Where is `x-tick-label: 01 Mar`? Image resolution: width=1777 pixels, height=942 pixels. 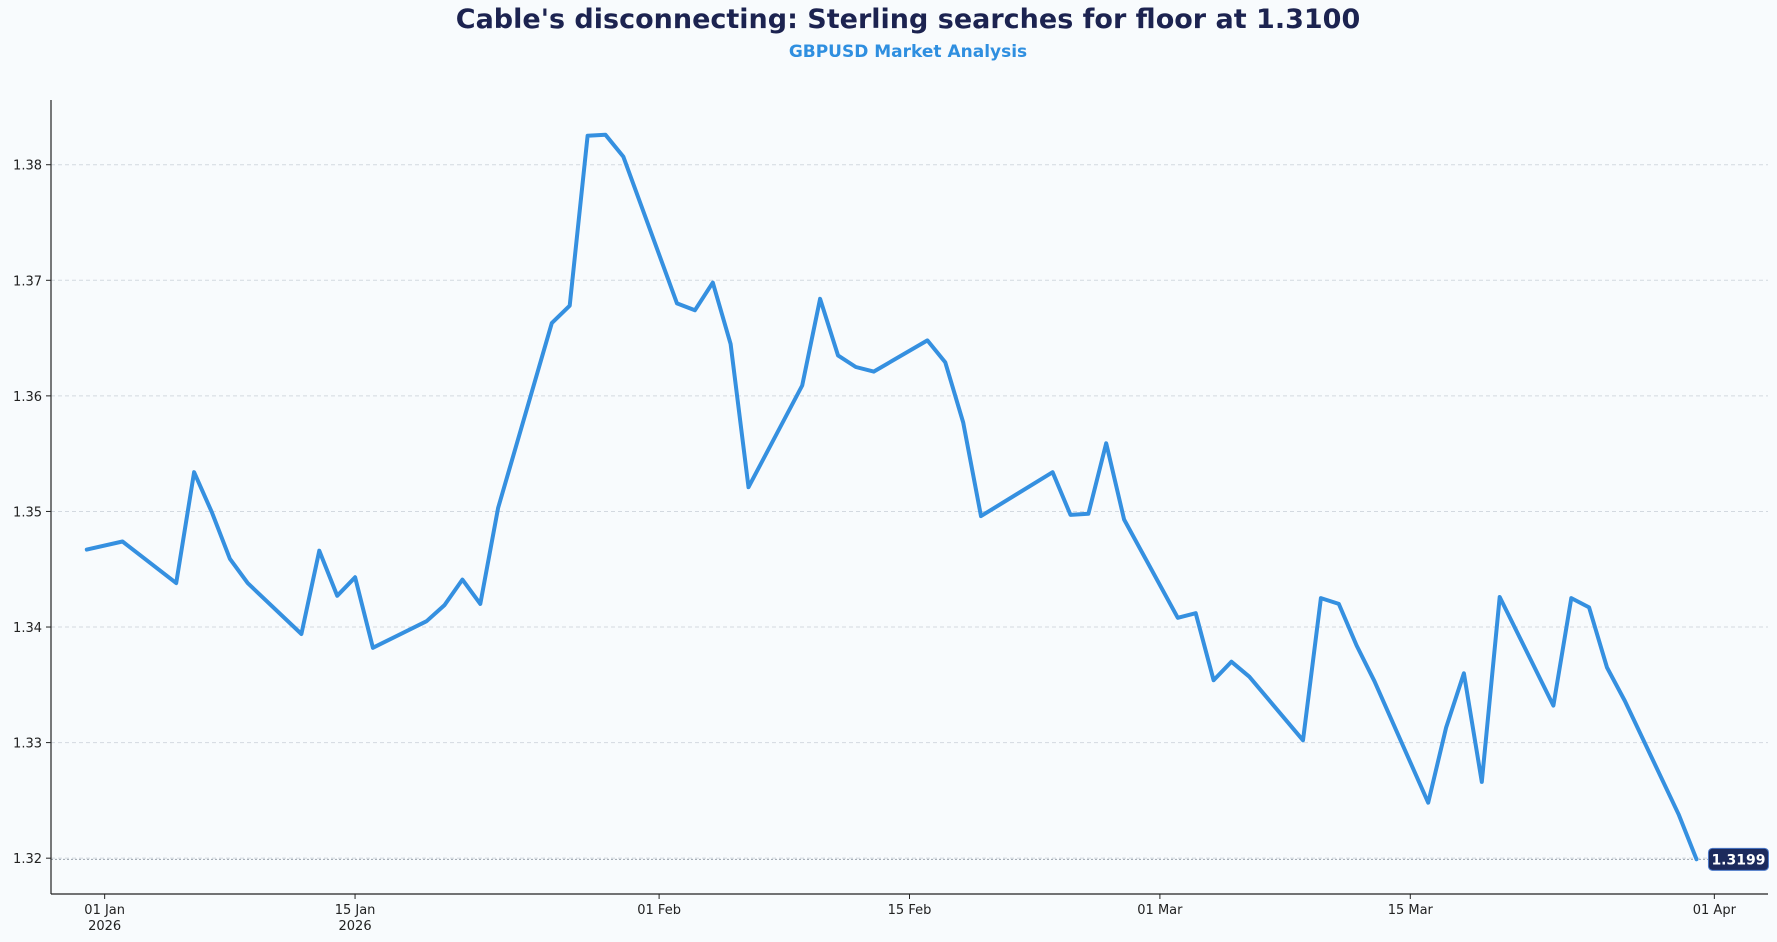
x-tick-label: 01 Mar is located at coordinates (1160, 910).